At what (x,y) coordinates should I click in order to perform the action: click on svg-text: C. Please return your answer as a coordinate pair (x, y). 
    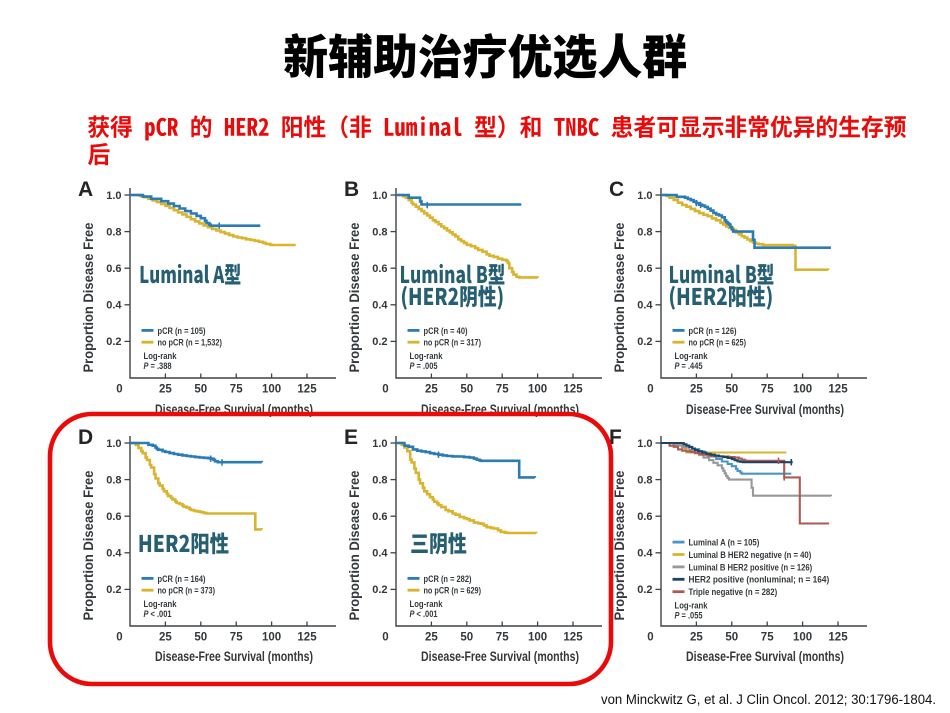
    Looking at the image, I should click on (616, 189).